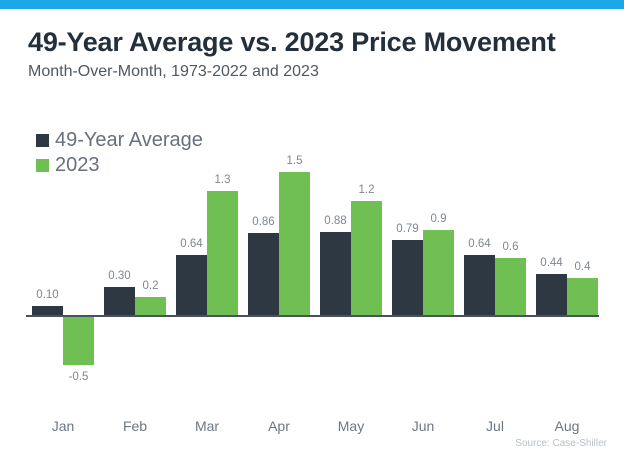 Image resolution: width=624 pixels, height=468 pixels. Describe the element at coordinates (222, 253) in the screenshot. I see `bar-2023-mar` at that location.